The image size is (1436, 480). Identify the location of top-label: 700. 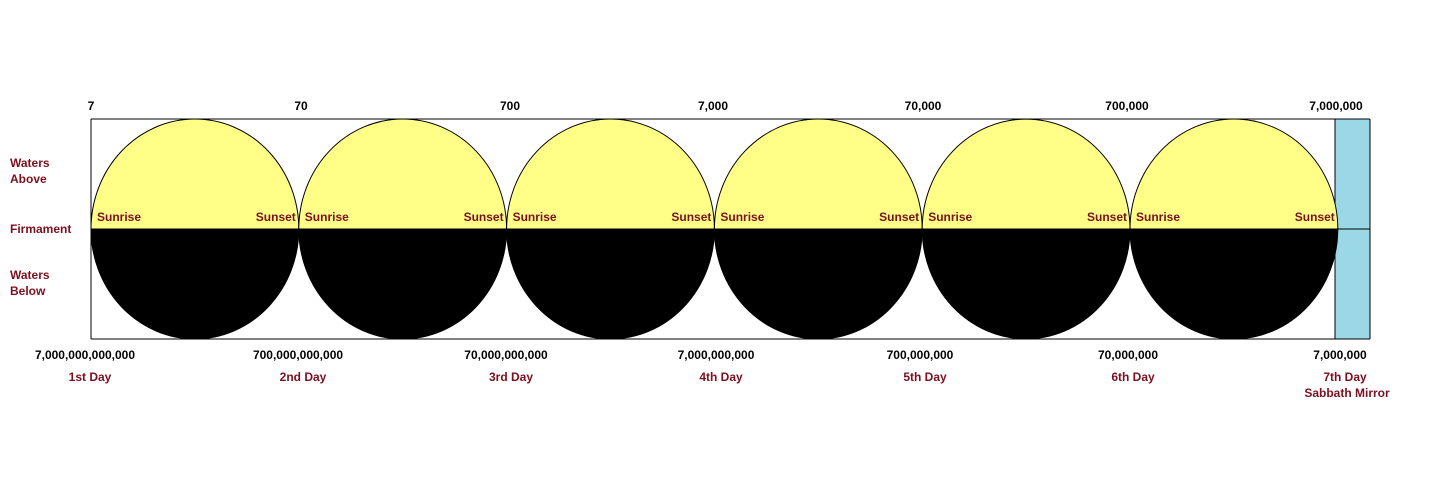
(510, 106).